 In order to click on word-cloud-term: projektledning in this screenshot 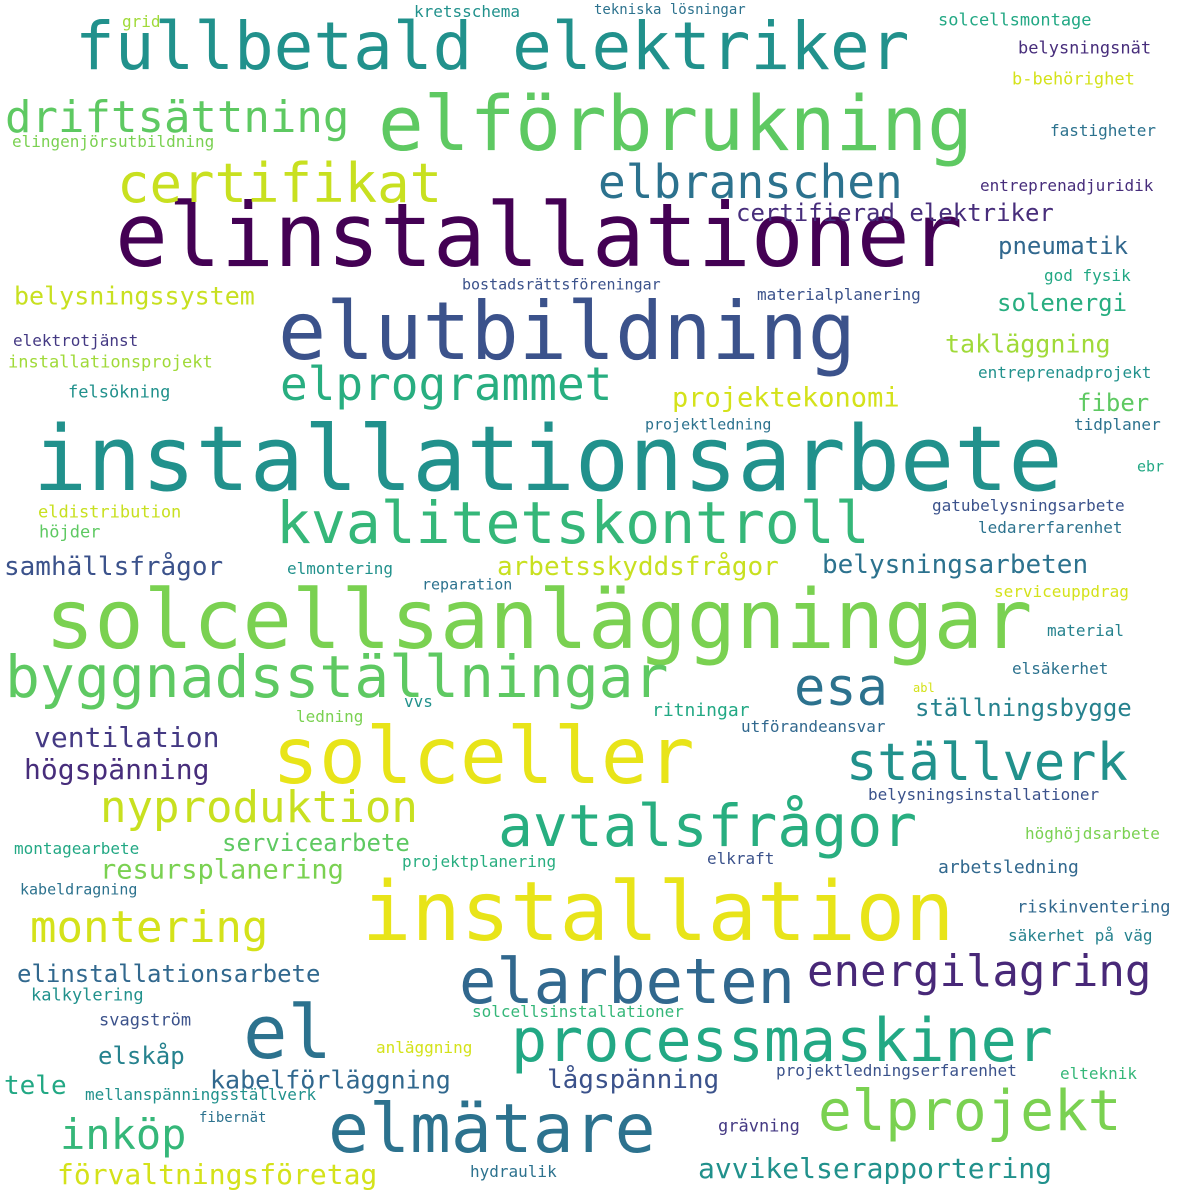, I will do `click(708, 424)`.